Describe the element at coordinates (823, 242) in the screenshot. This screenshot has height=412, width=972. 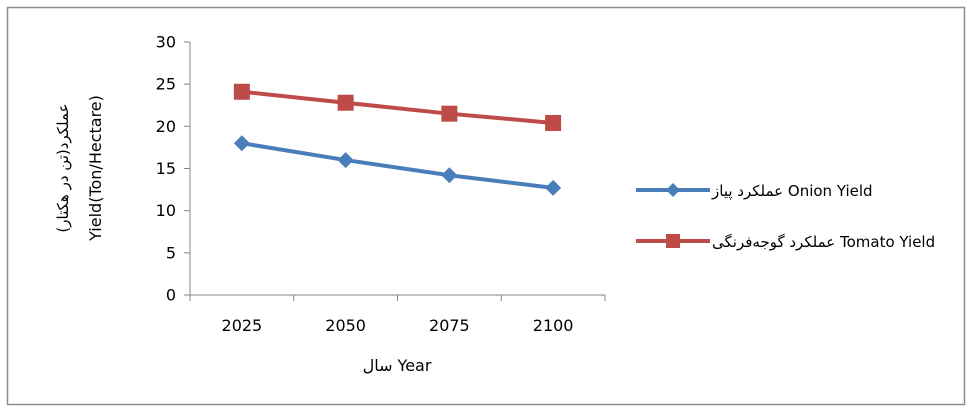
I see `legend-label-tomato: عملکرد گوجه‌فرنگی Tomato Yield` at that location.